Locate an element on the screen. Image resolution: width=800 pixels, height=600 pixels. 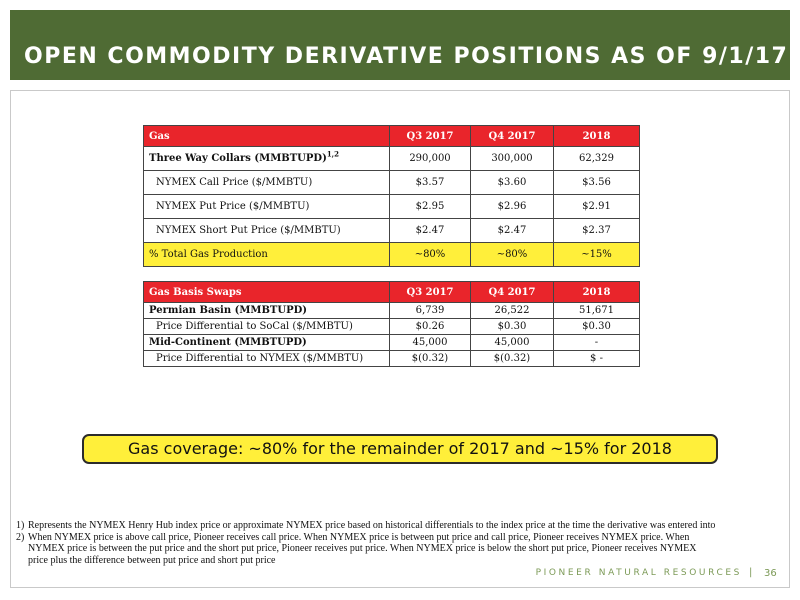
company-brand: PIONEER NATURAL RESOURCES is located at coordinates (638, 573).